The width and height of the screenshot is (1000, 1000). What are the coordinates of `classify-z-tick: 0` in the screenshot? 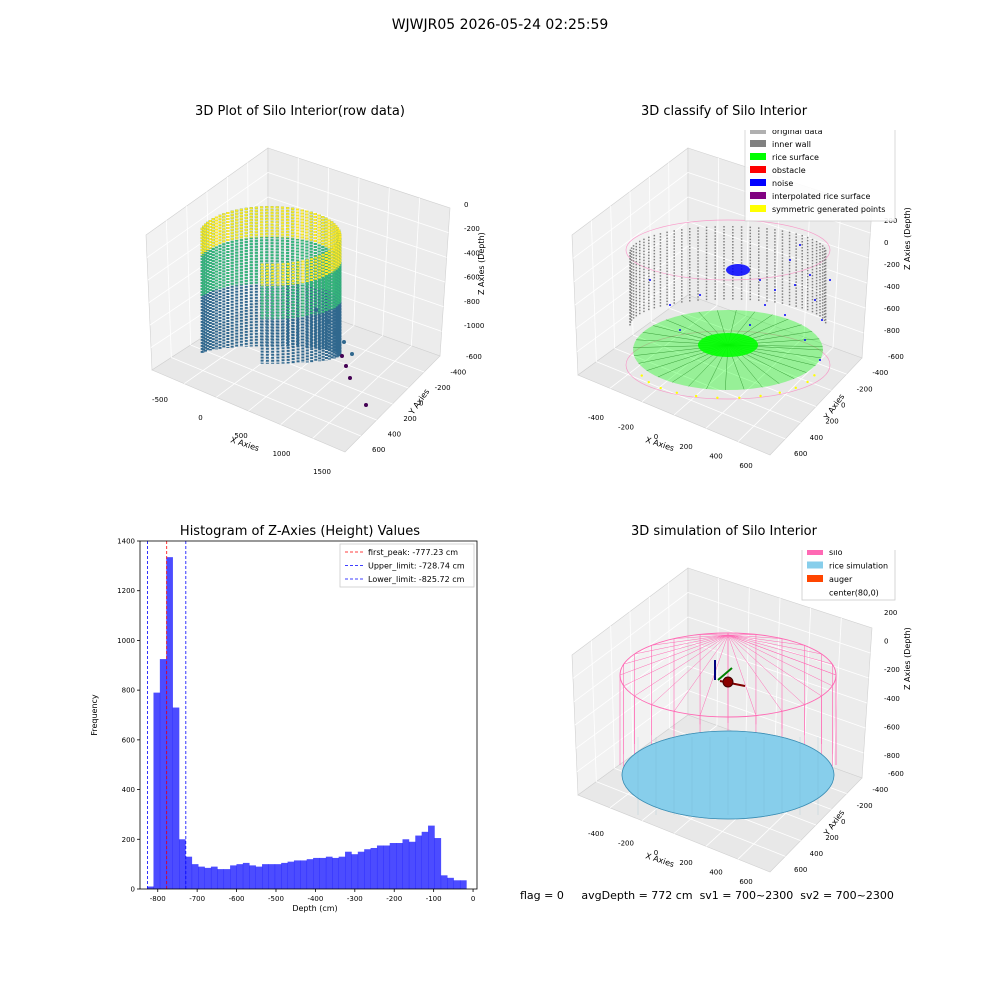 It's located at (886, 243).